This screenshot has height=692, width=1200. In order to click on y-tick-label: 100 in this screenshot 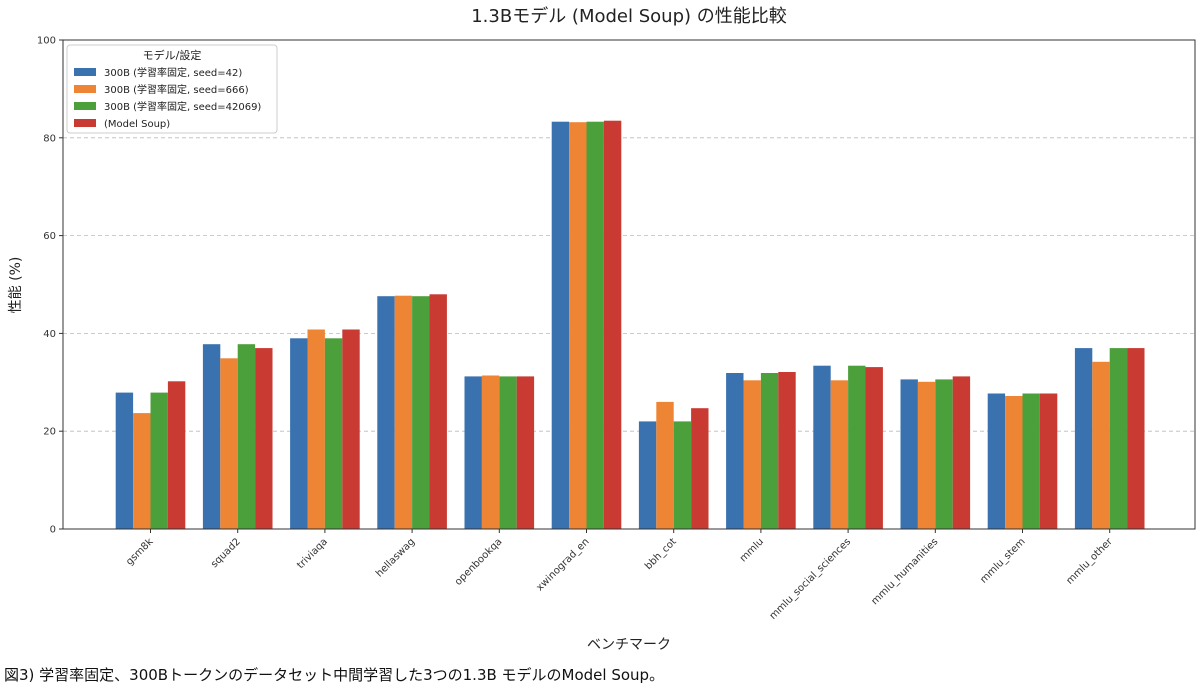, I will do `click(46, 41)`.